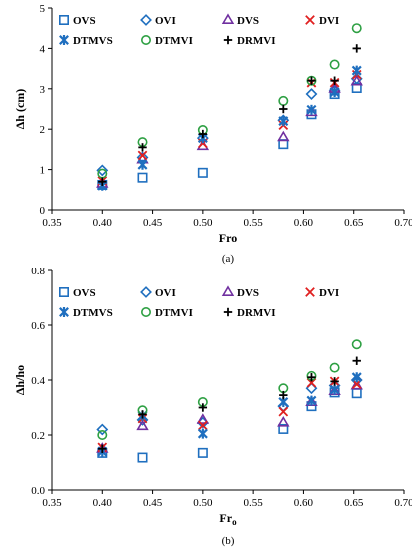 This screenshot has width=412, height=550. I want to click on chart-a-y-tick-label: 5, so click(43, 9).